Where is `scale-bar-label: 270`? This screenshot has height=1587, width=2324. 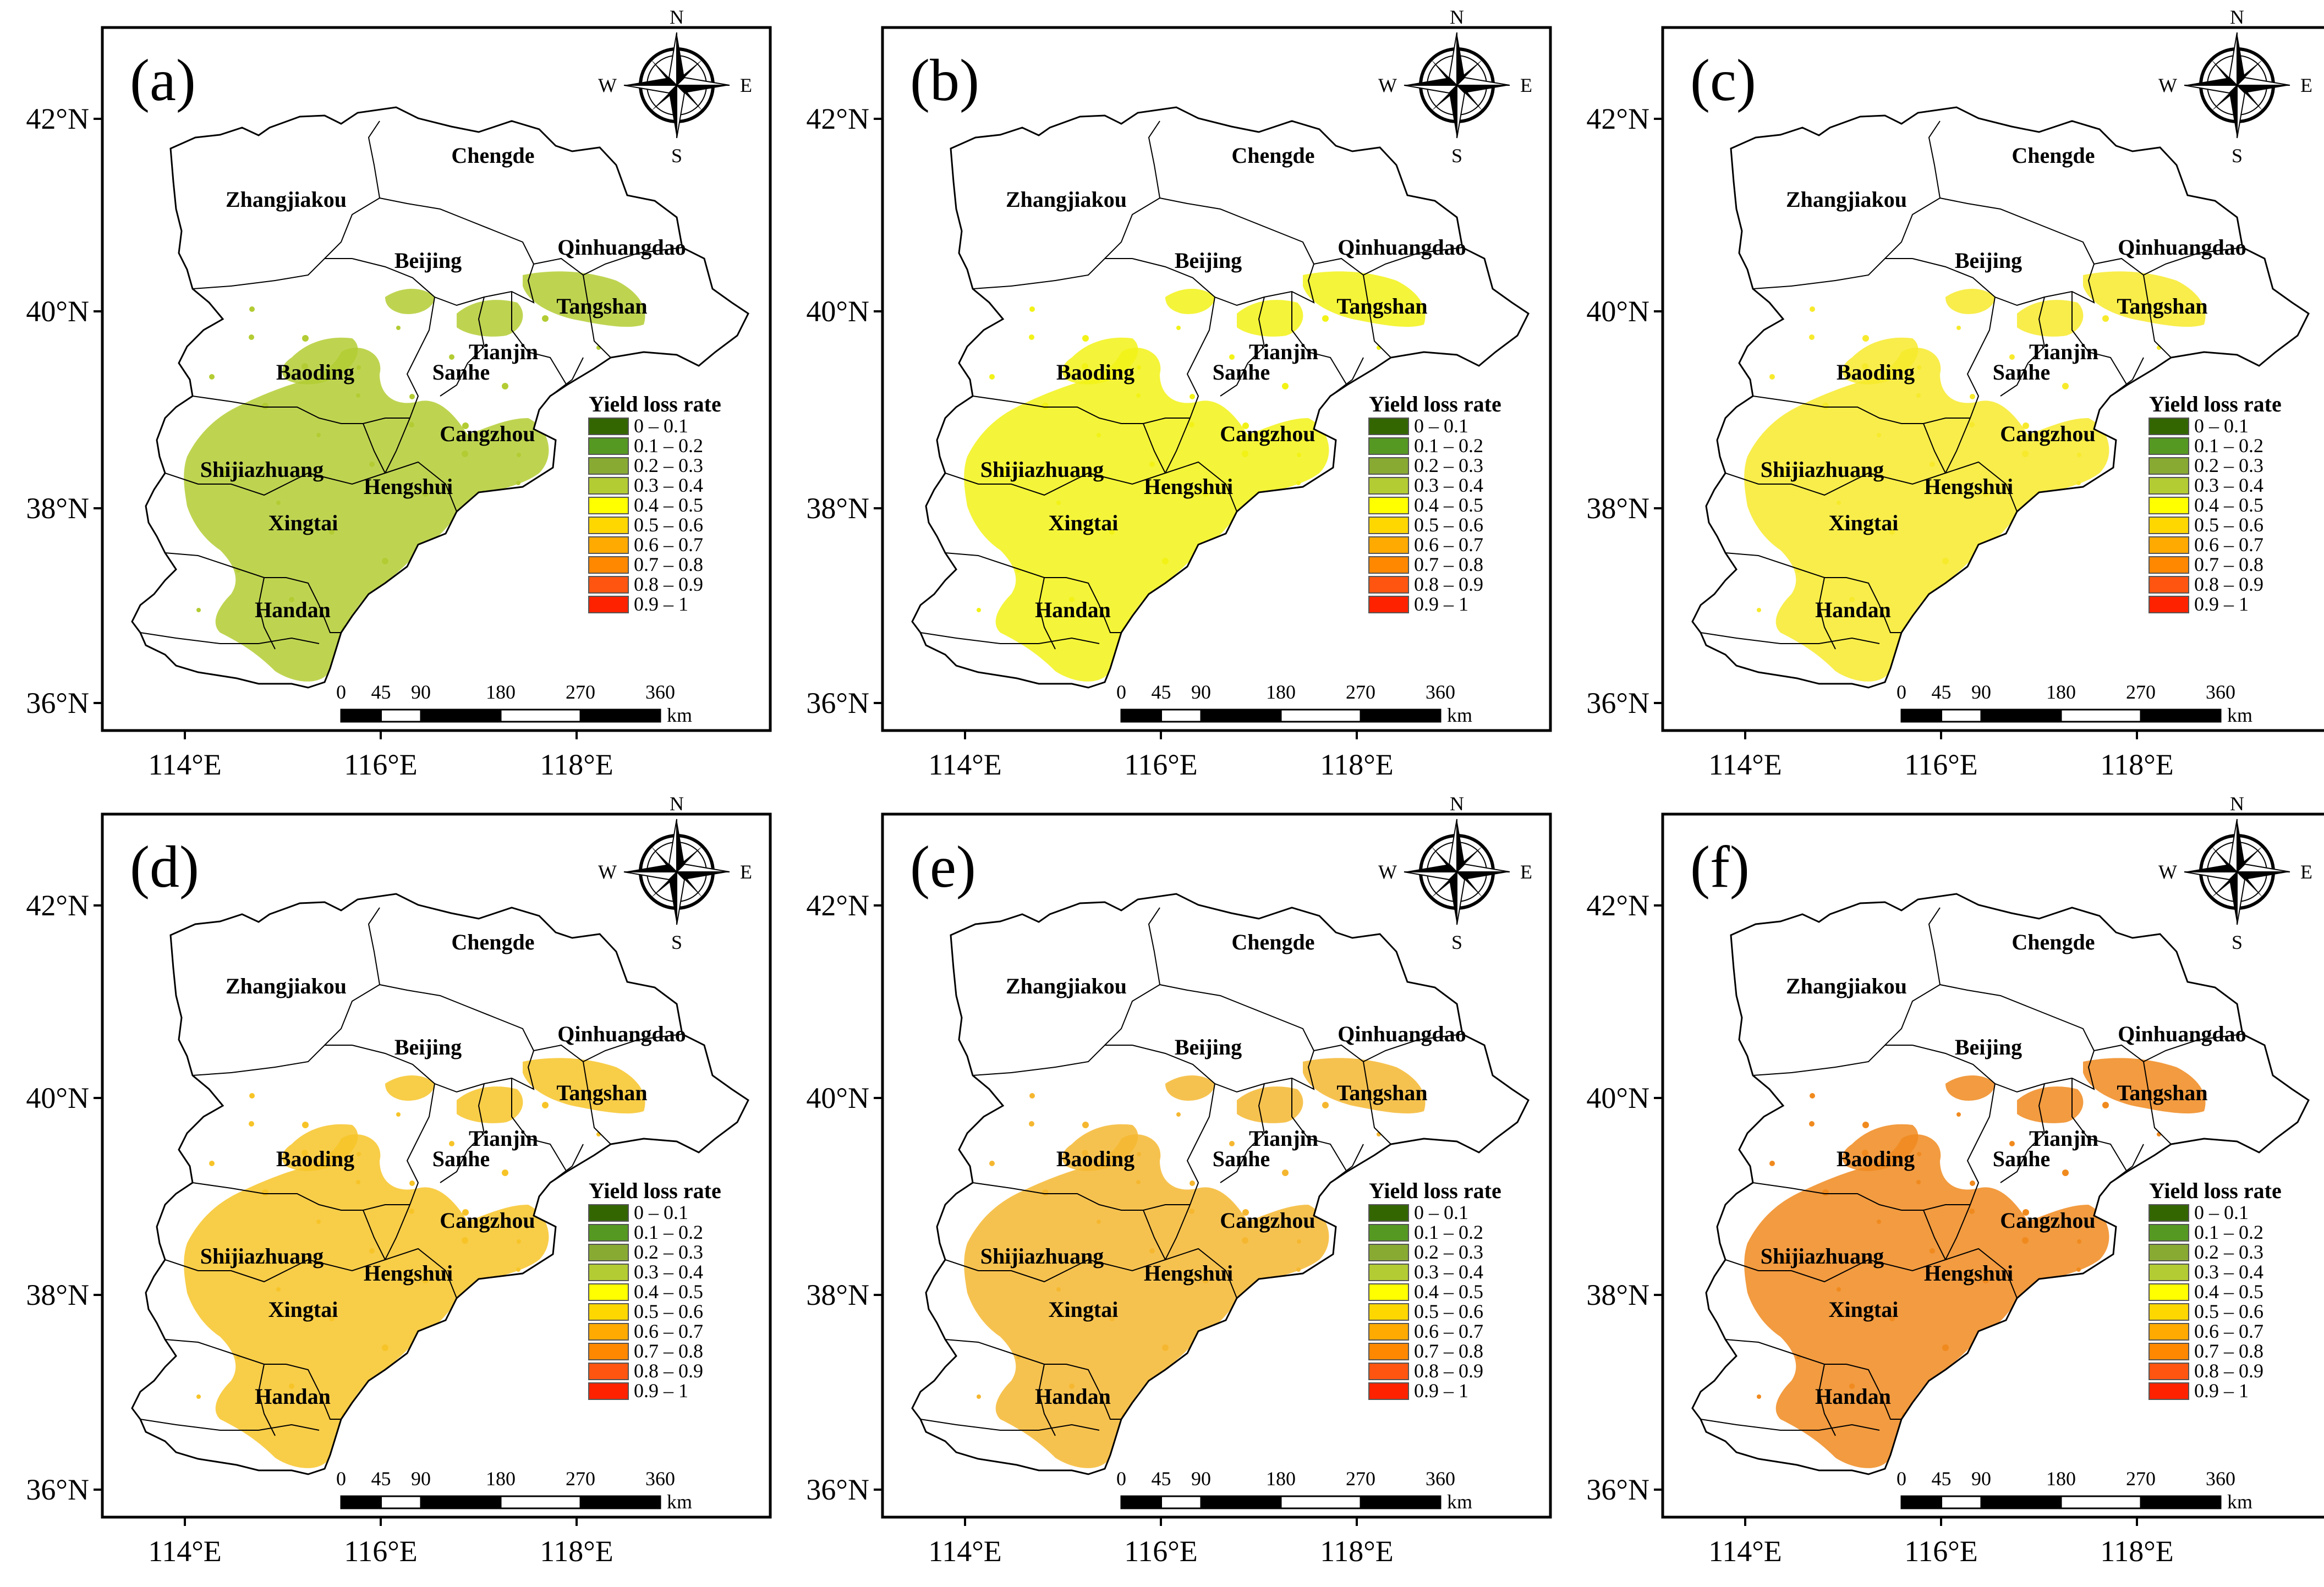
scale-bar-label: 270 is located at coordinates (2141, 1479).